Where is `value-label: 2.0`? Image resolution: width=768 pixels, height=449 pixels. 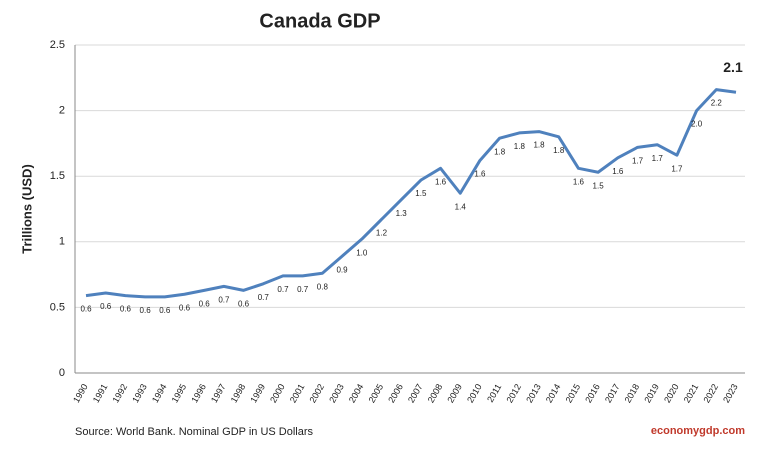 value-label: 2.0 is located at coordinates (697, 124).